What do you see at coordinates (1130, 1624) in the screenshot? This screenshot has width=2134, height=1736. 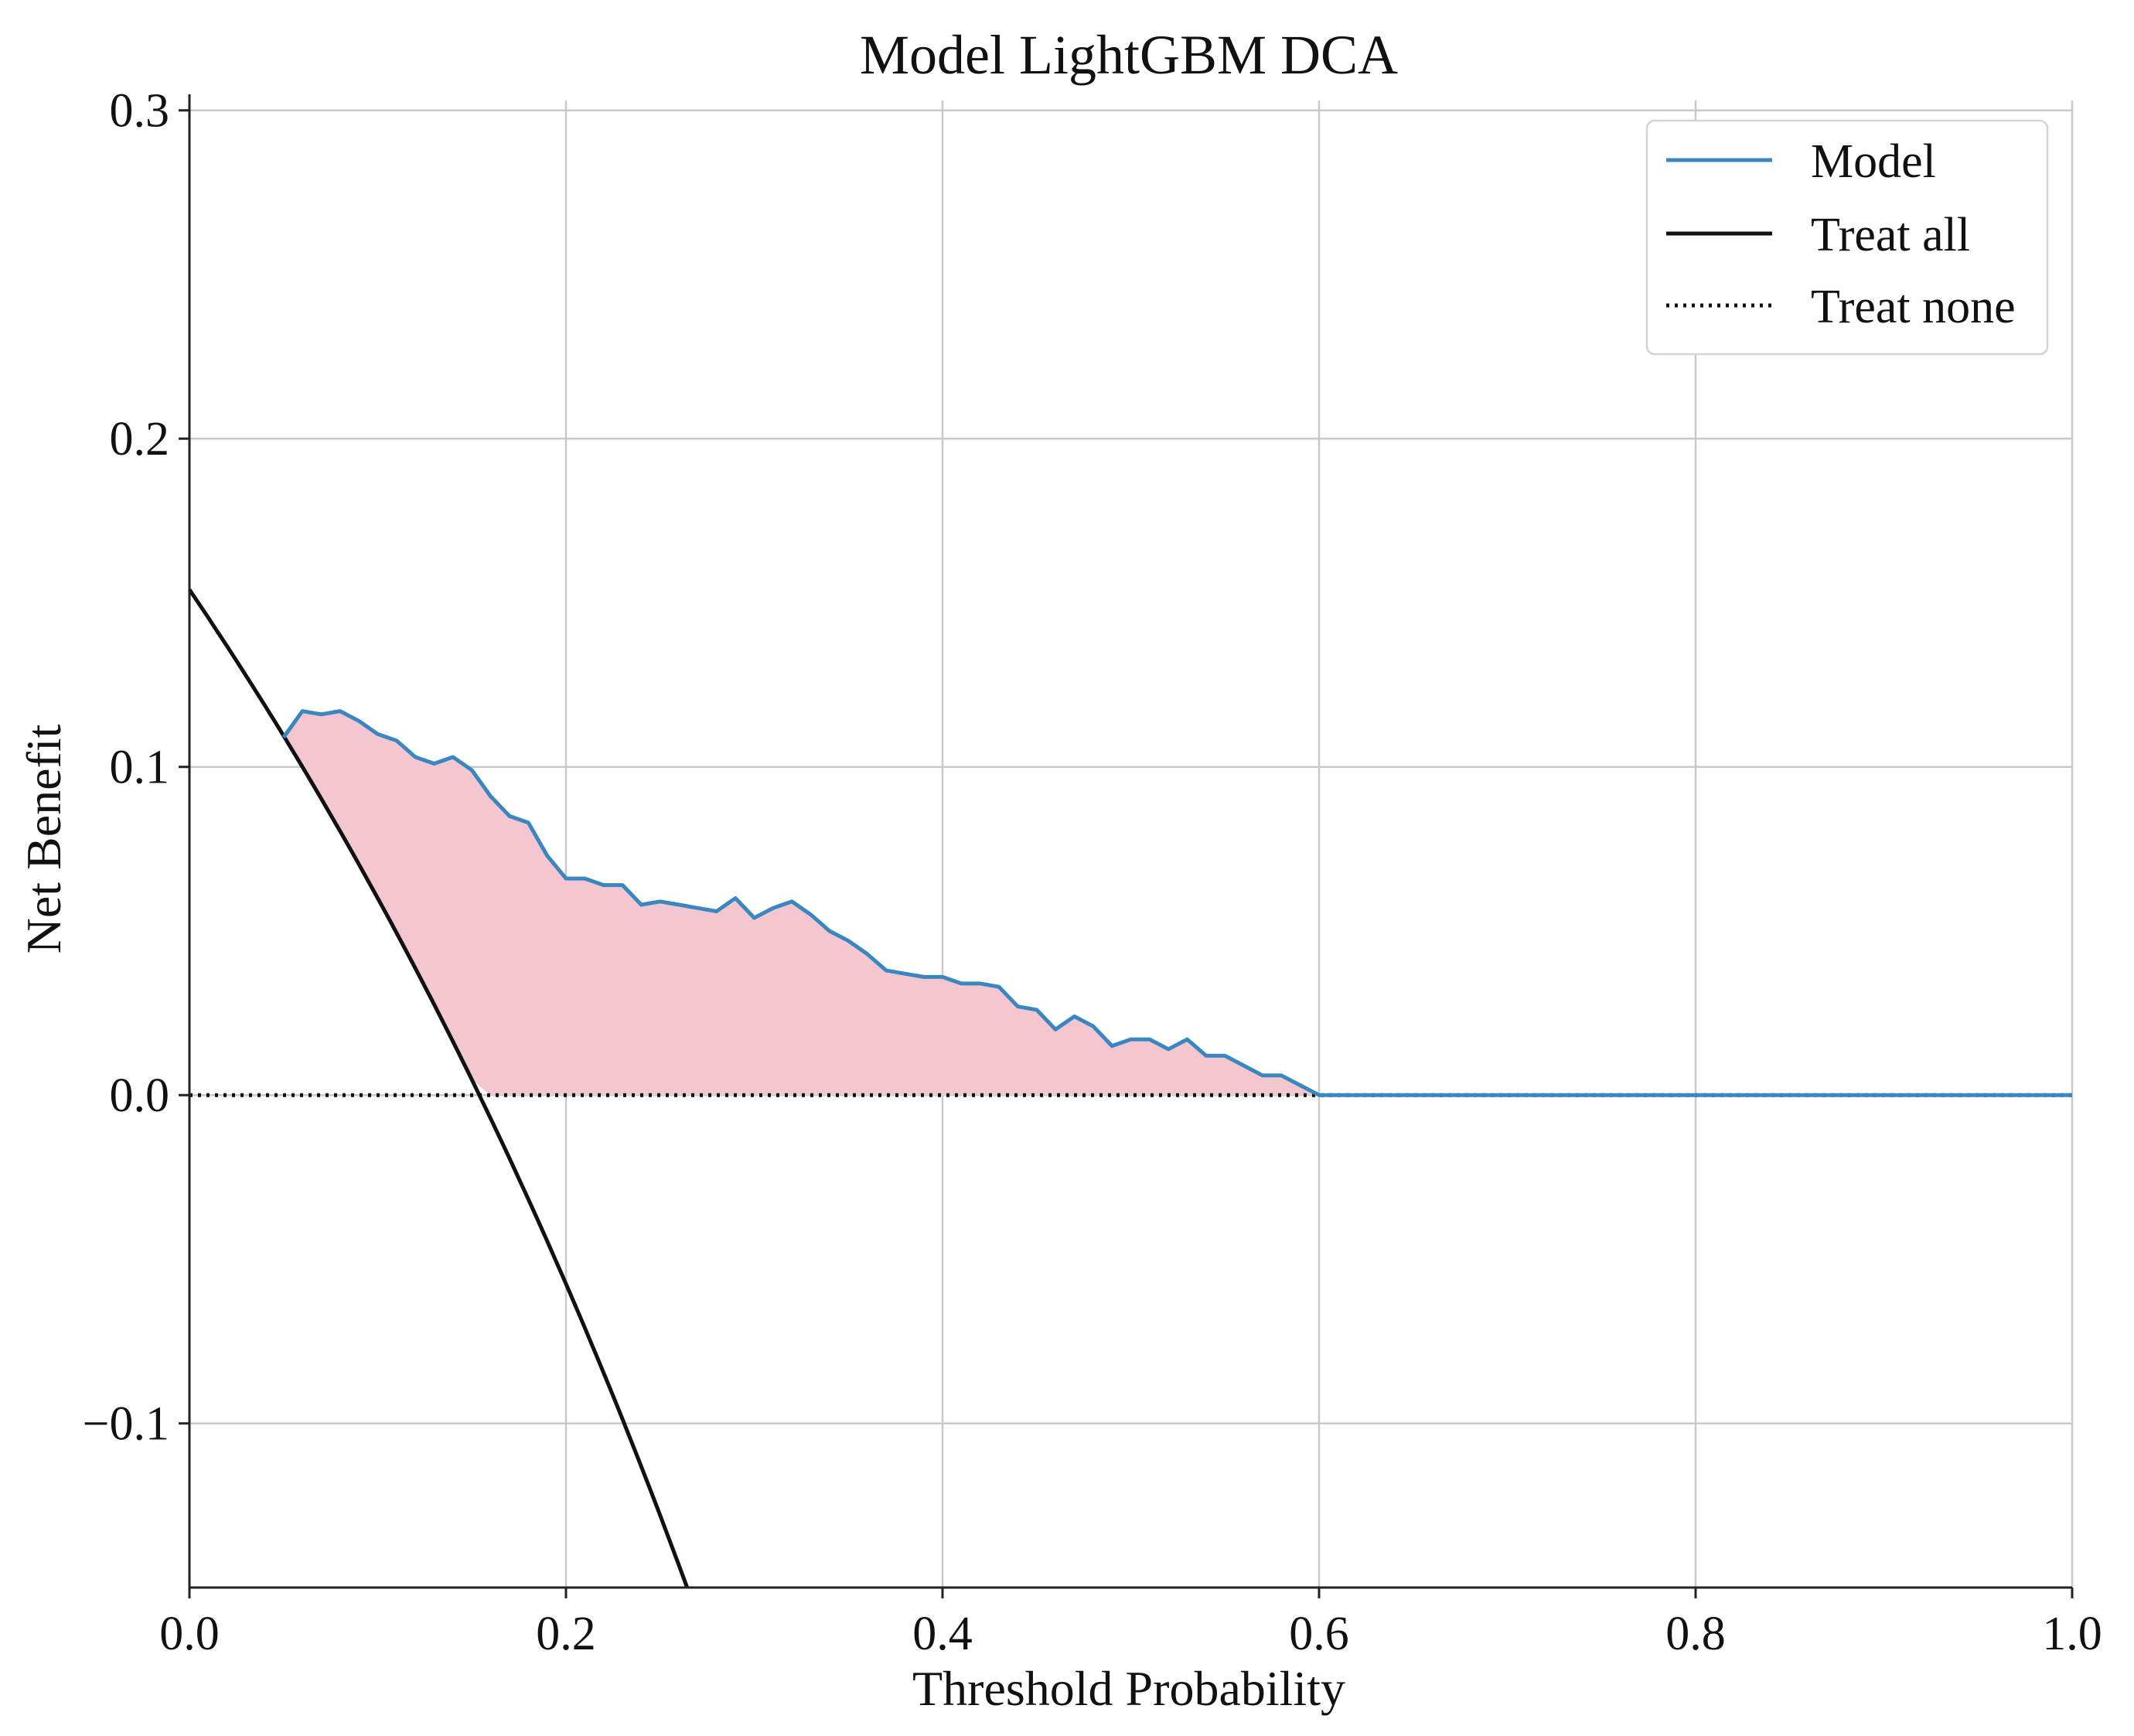 I see `x-axis-ticks: 0.0 0.2 0.4 0.6 0.8 1.0` at bounding box center [1130, 1624].